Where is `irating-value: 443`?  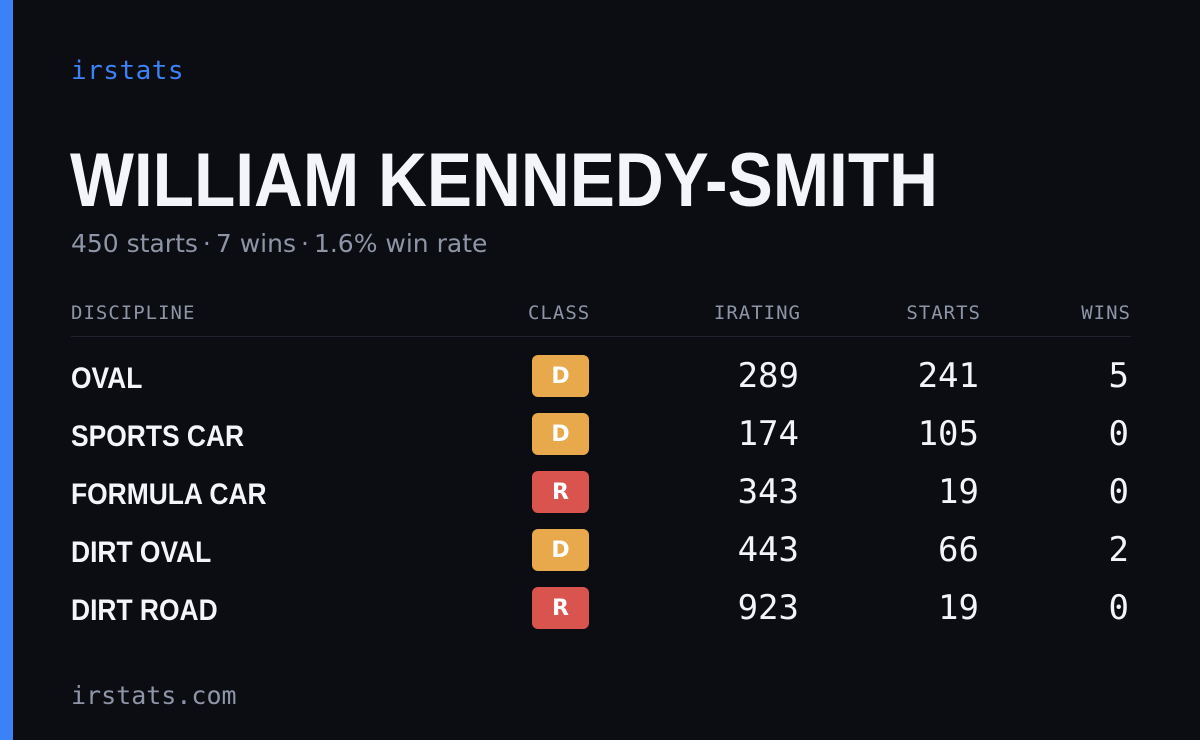
irating-value: 443 is located at coordinates (768, 550).